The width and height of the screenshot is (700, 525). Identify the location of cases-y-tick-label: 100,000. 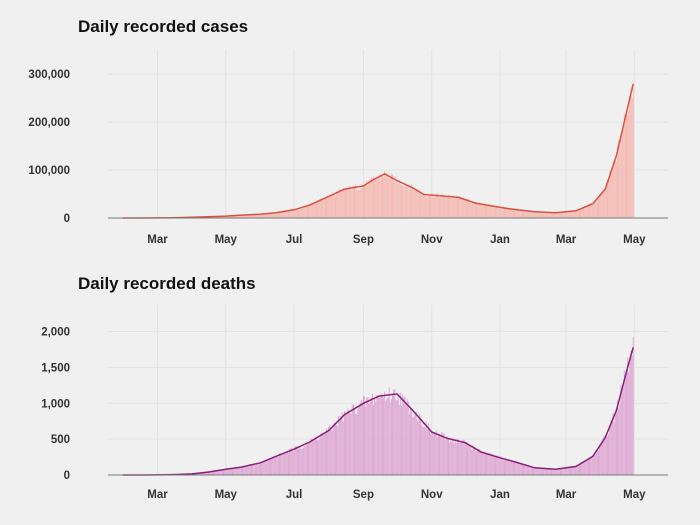
(49, 171).